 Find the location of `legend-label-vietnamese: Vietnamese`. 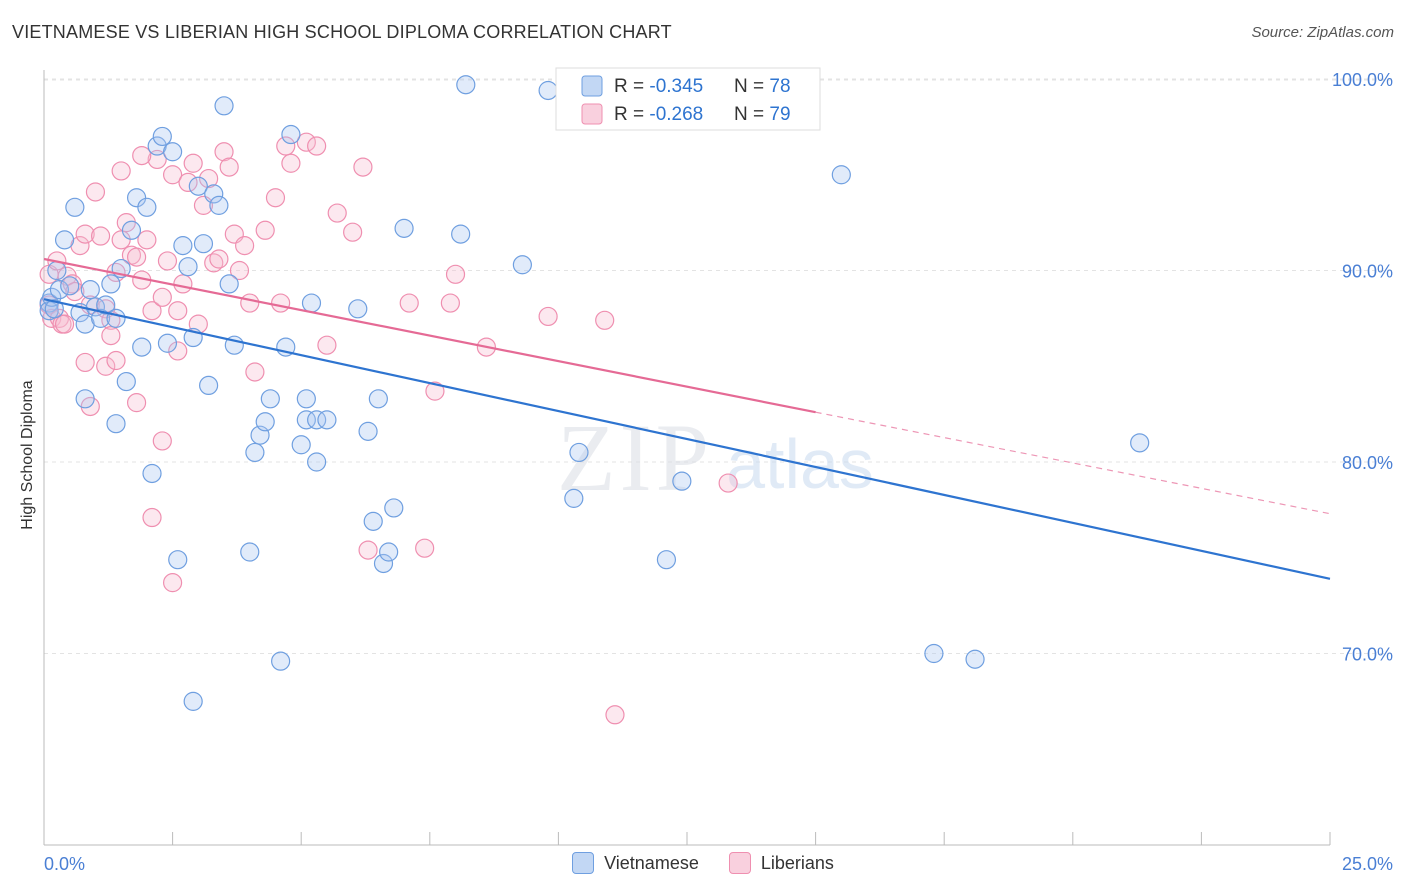

legend-label-vietnamese: Vietnamese is located at coordinates (651, 862).